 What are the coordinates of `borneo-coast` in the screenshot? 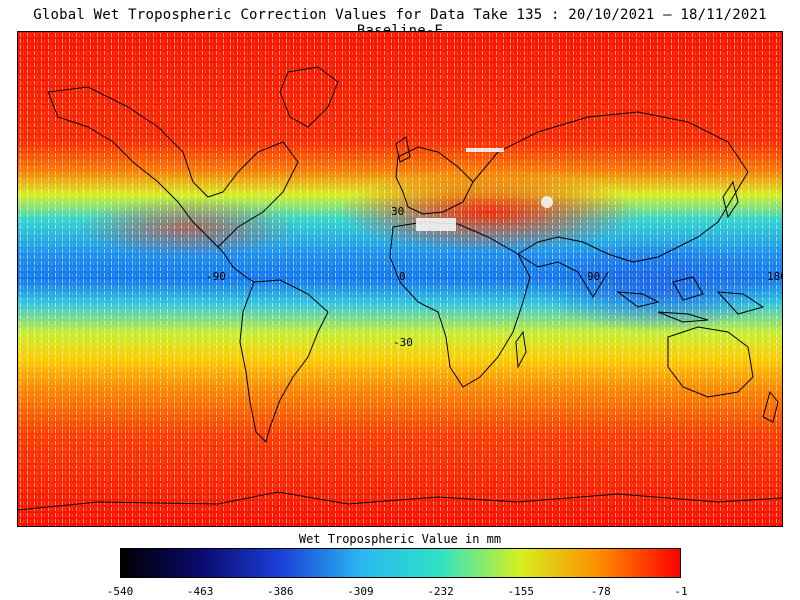 It's located at (688, 288).